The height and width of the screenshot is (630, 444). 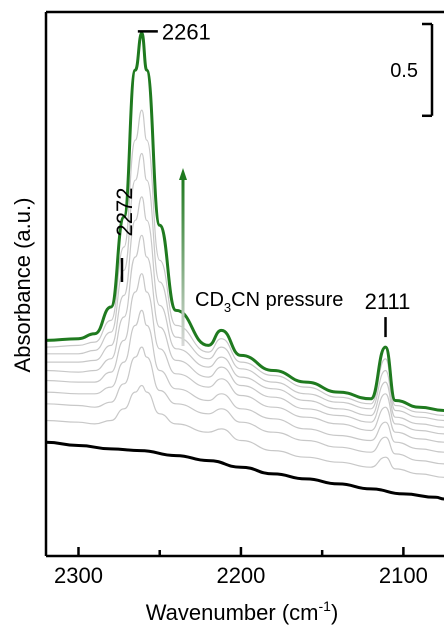 What do you see at coordinates (242, 611) in the screenshot?
I see `x-axis-label: Wavenumber (cm-1)` at bounding box center [242, 611].